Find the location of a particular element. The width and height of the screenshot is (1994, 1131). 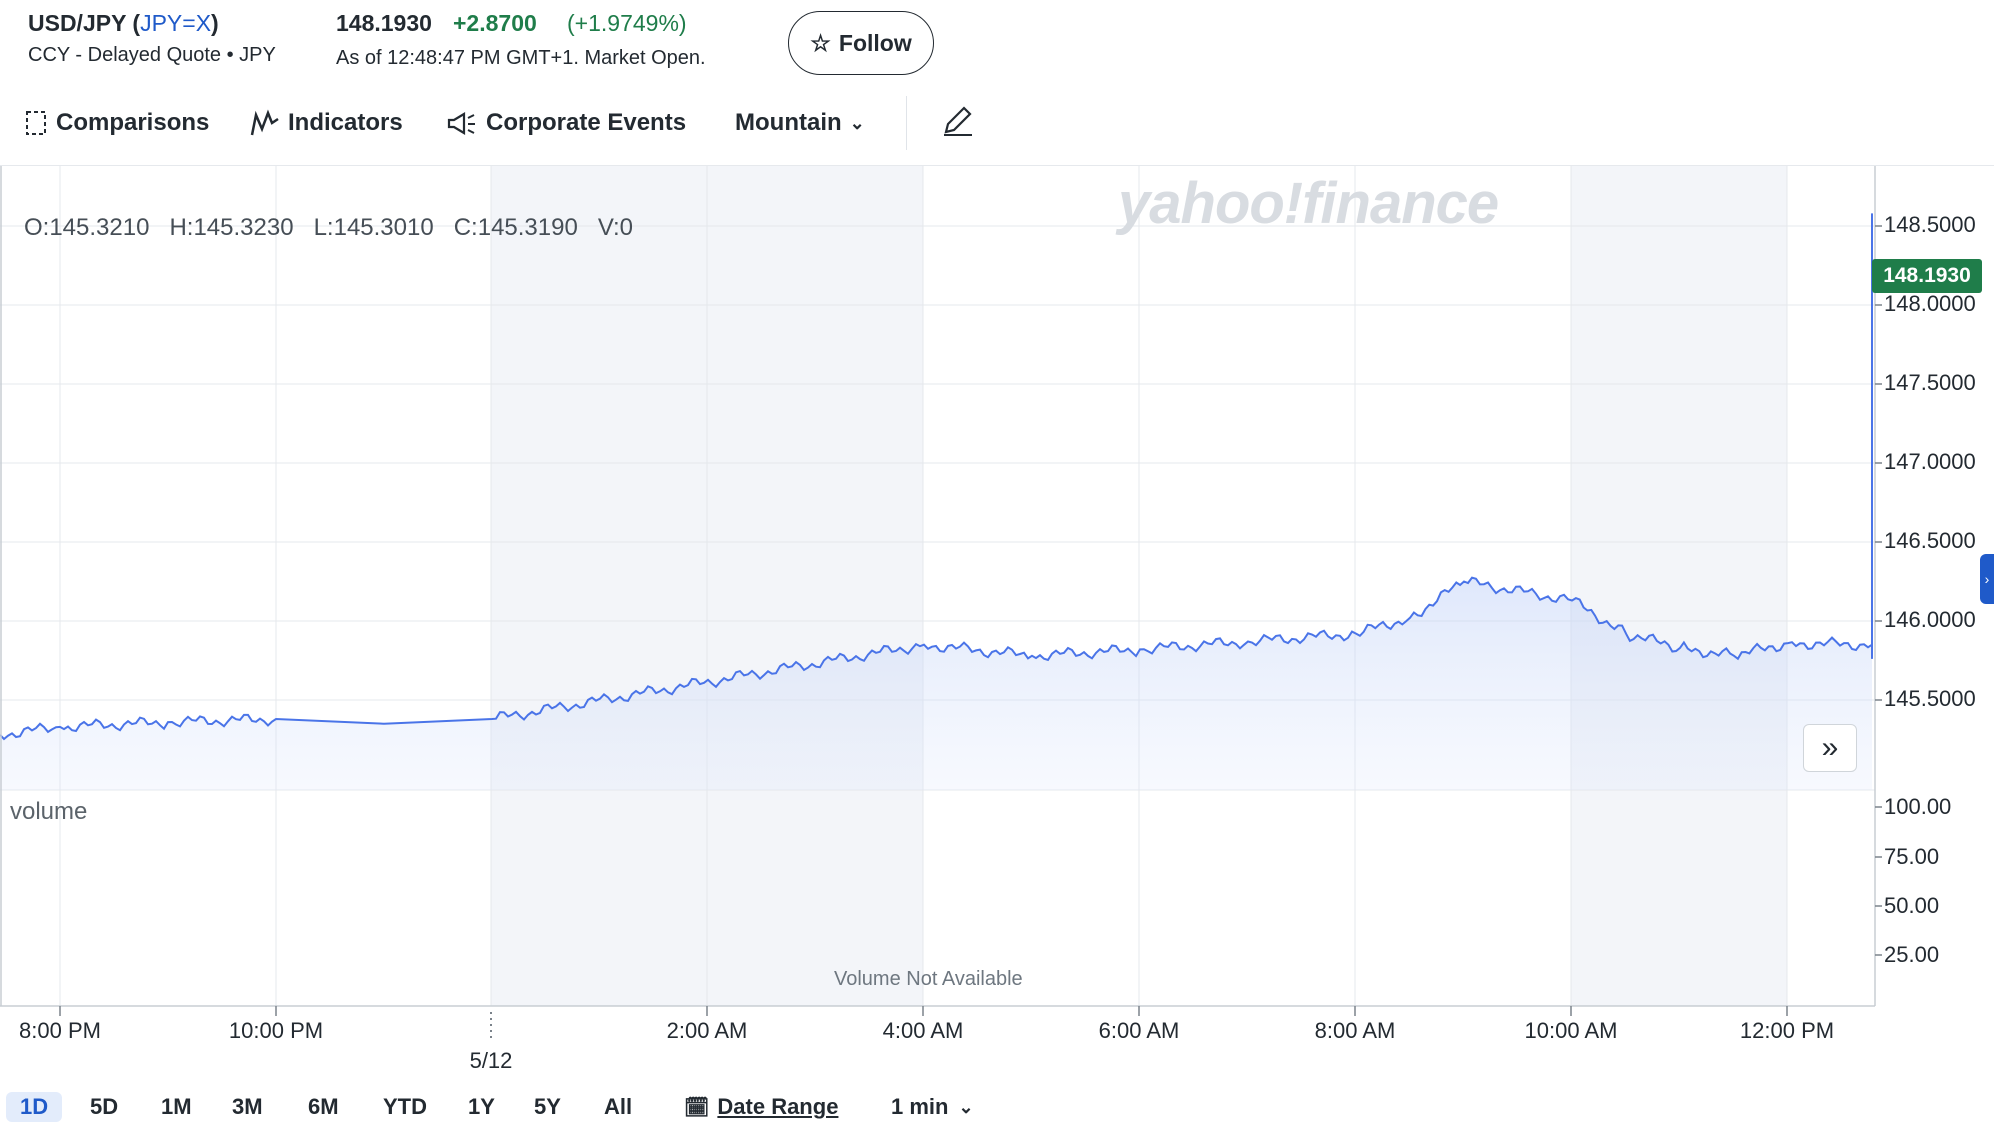

yahoo-finance-watermark: yahoo!finance is located at coordinates (1308, 203).